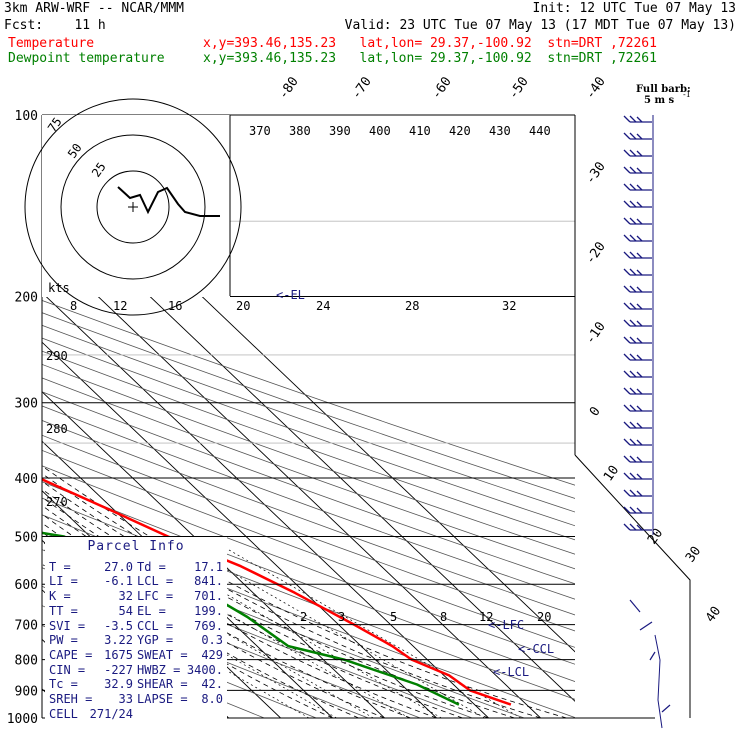 This screenshot has width=740, height=740. Describe the element at coordinates (208, 566) in the screenshot. I see `parcel-value: 17.1` at that location.